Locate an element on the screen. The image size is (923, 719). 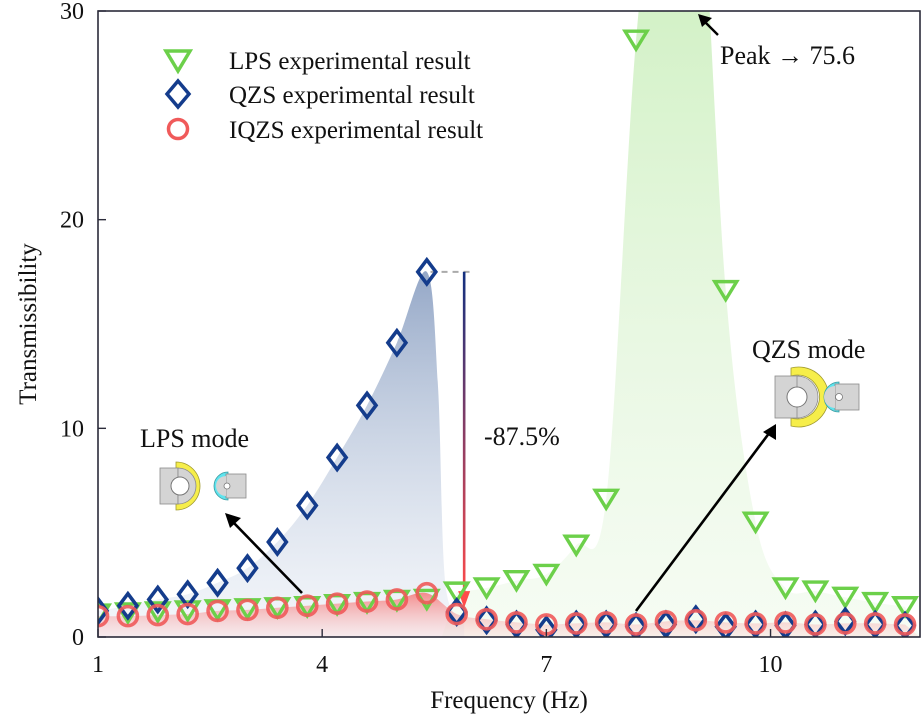
y-tick-label: 10 is located at coordinates (72, 429).